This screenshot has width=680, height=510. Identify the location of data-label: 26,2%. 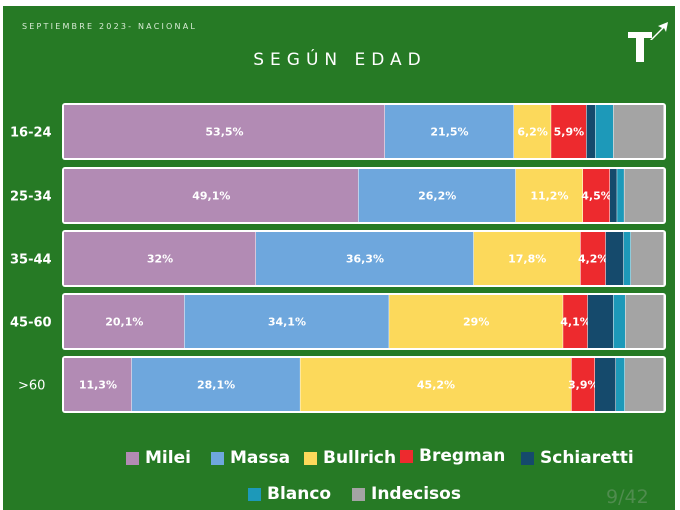
(437, 196).